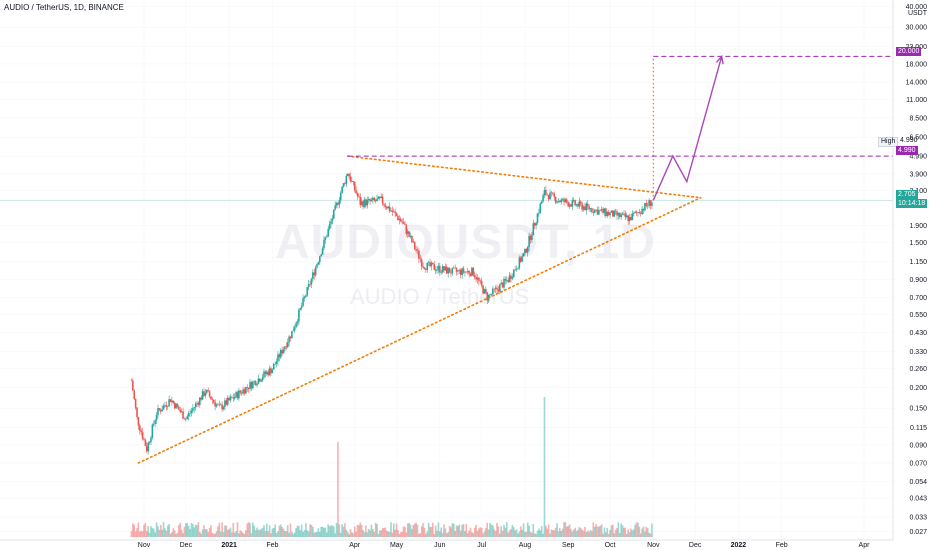 This screenshot has height=550, width=932. I want to click on time-tick-label: Dec, so click(186, 545).